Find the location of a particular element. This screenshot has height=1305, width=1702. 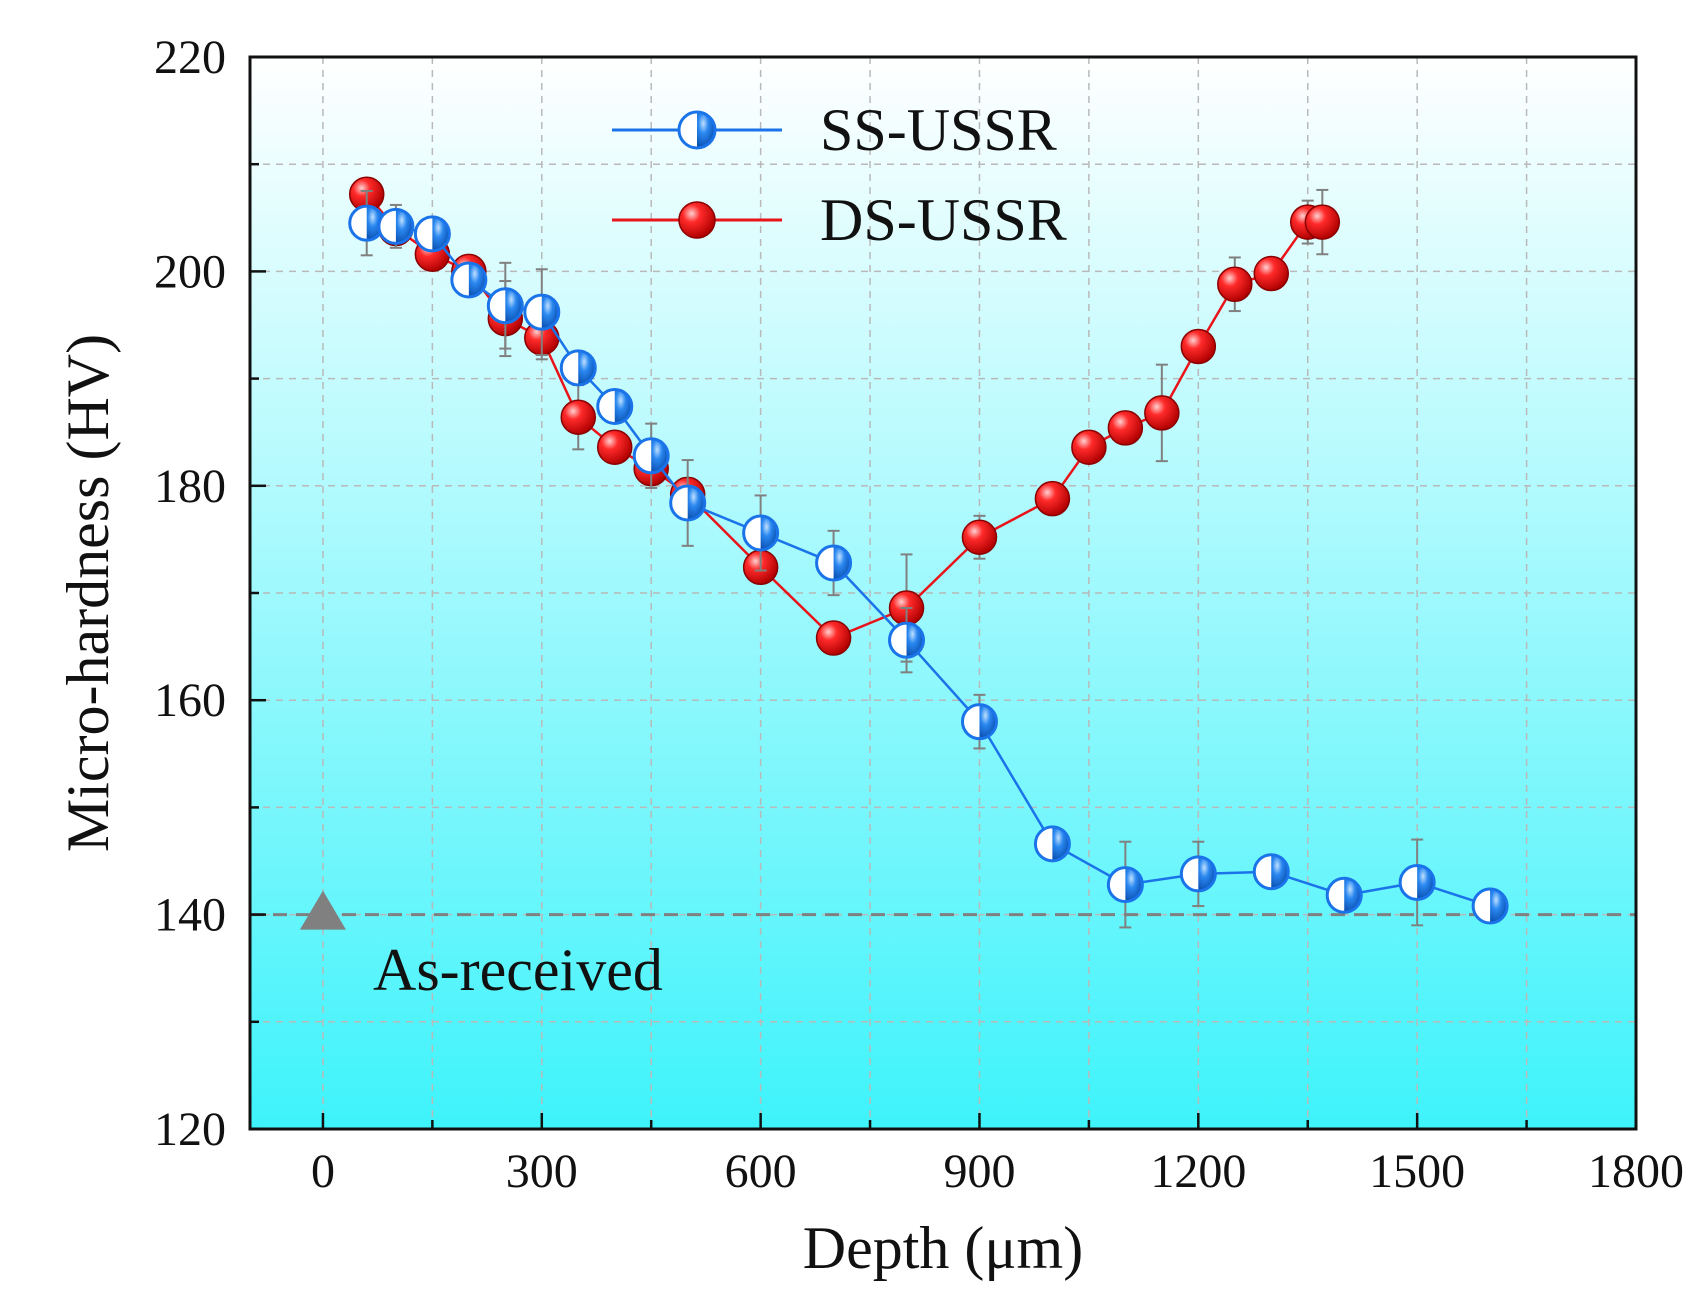

legend-label: DS-USSR is located at coordinates (943, 220).